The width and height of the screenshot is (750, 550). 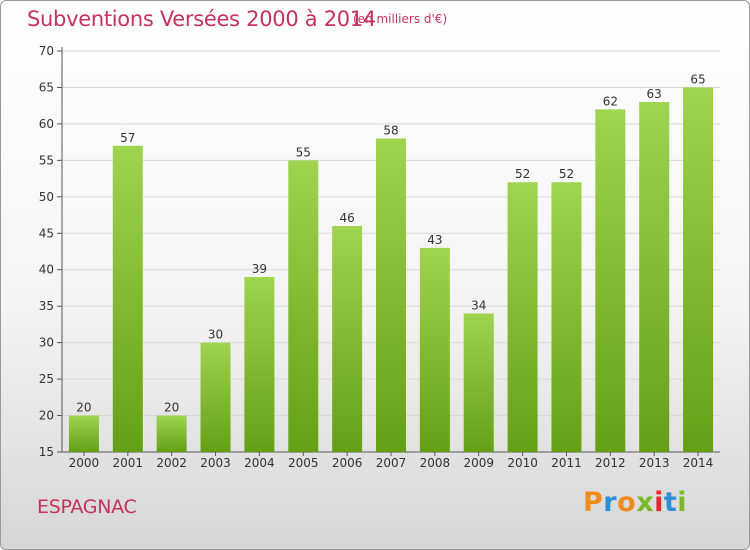 What do you see at coordinates (670, 502) in the screenshot?
I see `logo-letter: t` at bounding box center [670, 502].